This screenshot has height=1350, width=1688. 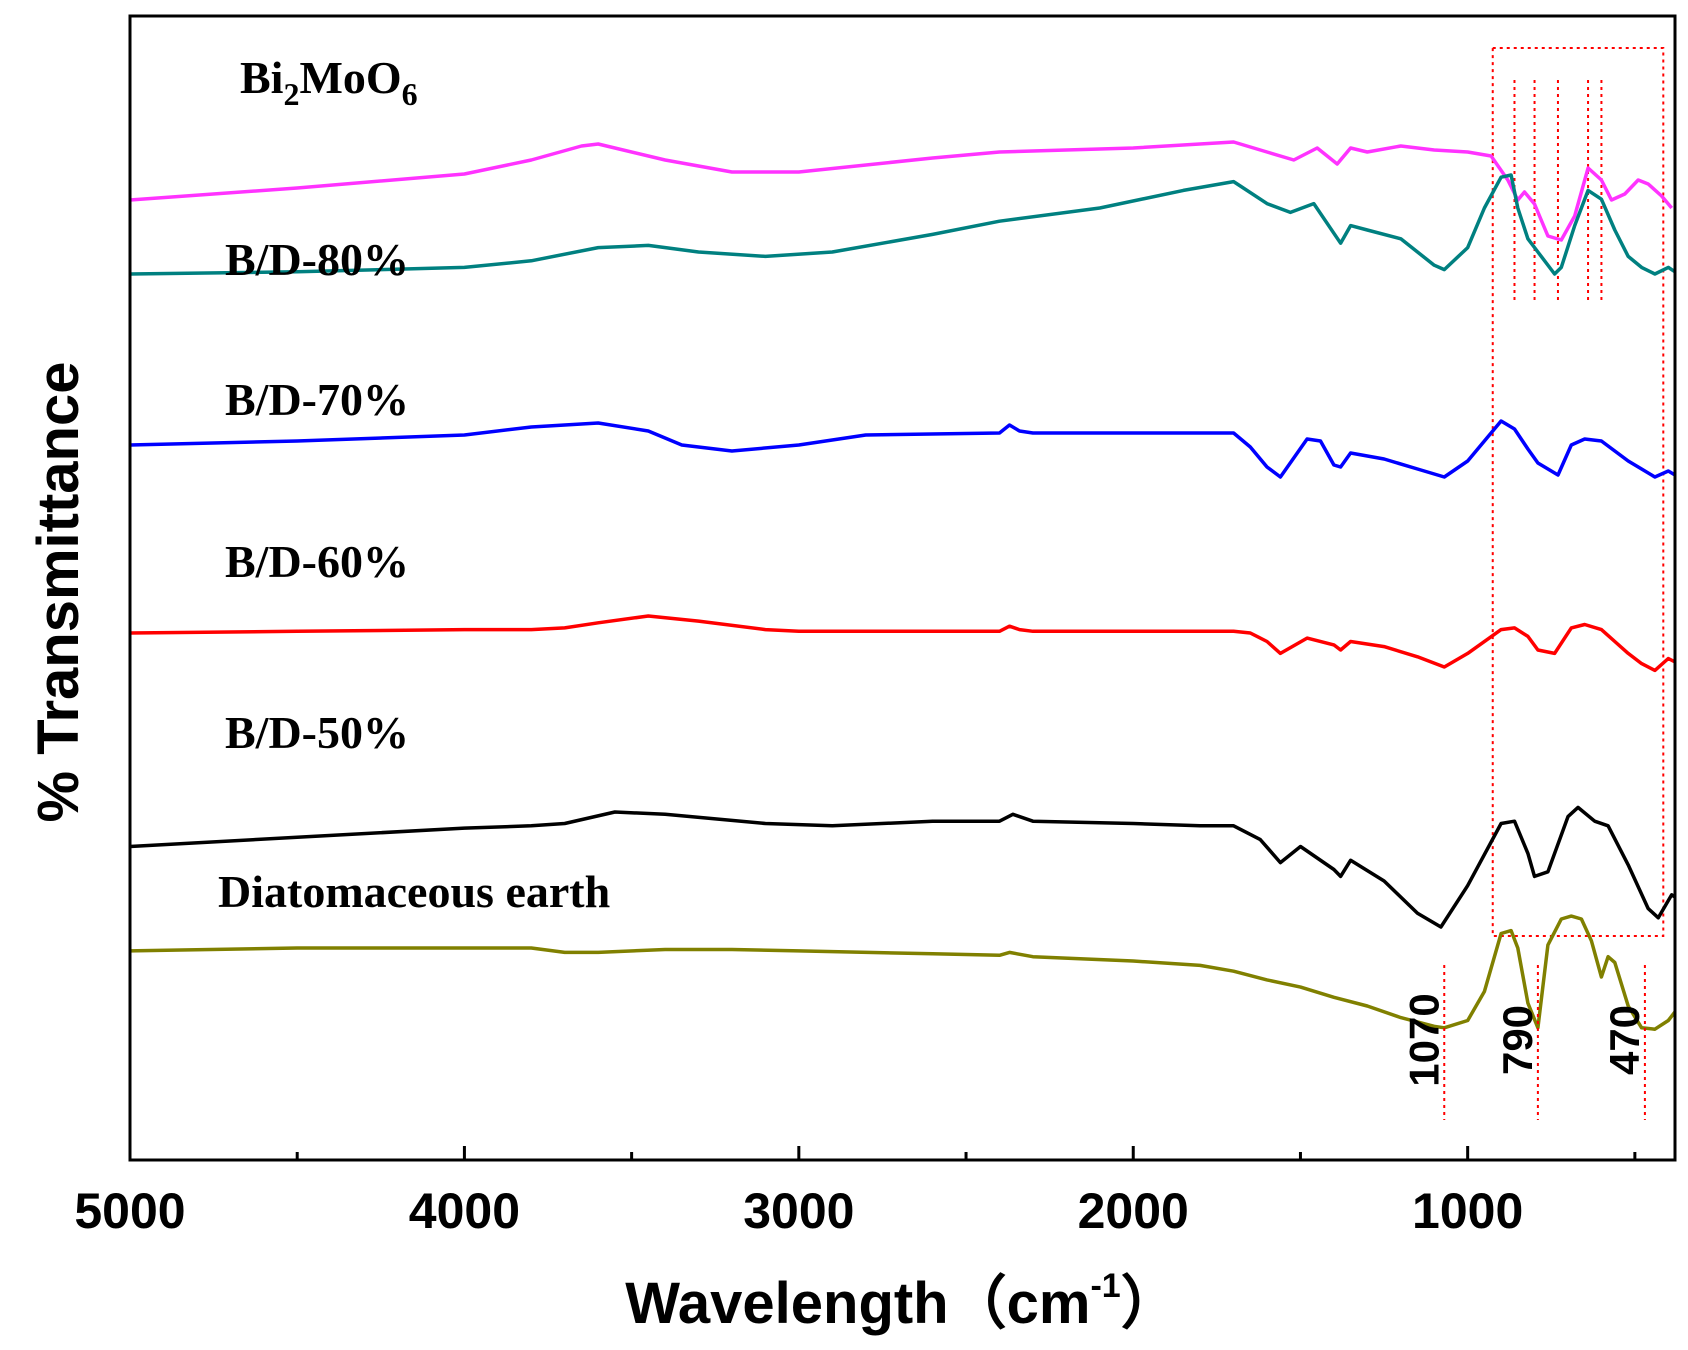 What do you see at coordinates (317, 259) in the screenshot?
I see `series-label-2: B/D-80%` at bounding box center [317, 259].